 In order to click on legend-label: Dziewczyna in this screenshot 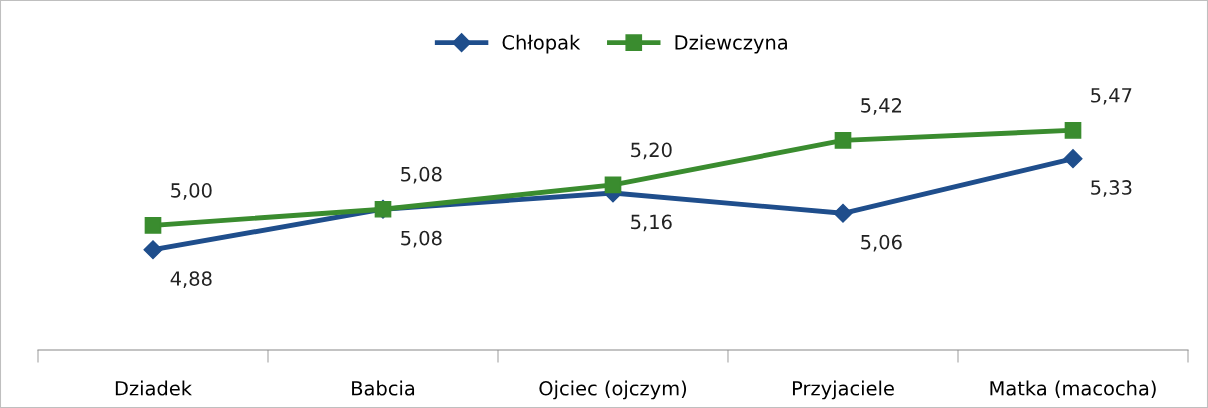, I will do `click(731, 44)`.